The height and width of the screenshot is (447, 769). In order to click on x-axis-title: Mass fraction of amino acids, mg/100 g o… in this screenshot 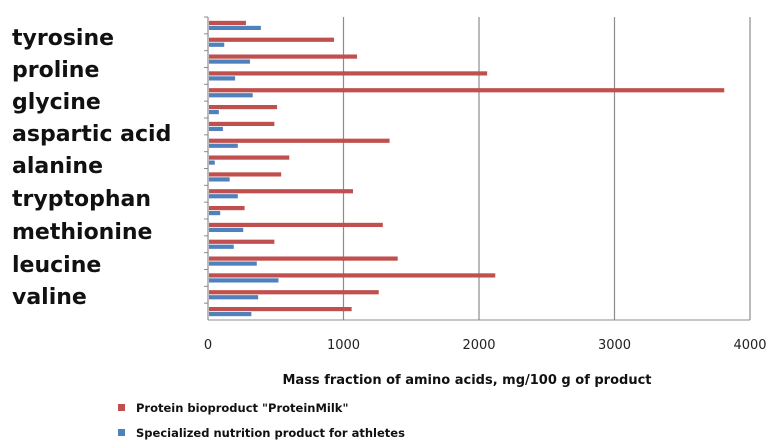, I will do `click(466, 380)`.